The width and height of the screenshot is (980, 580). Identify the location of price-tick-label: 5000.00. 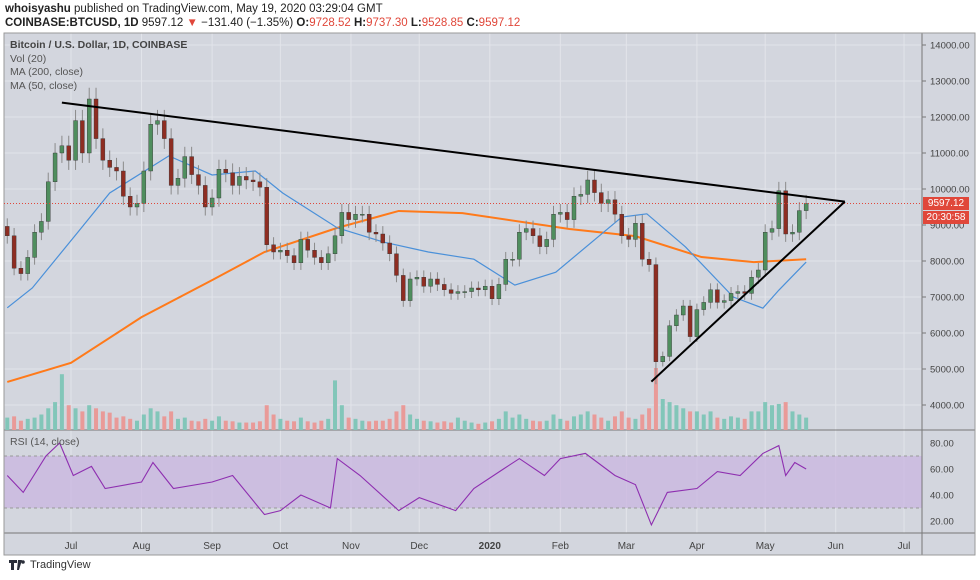
(947, 370).